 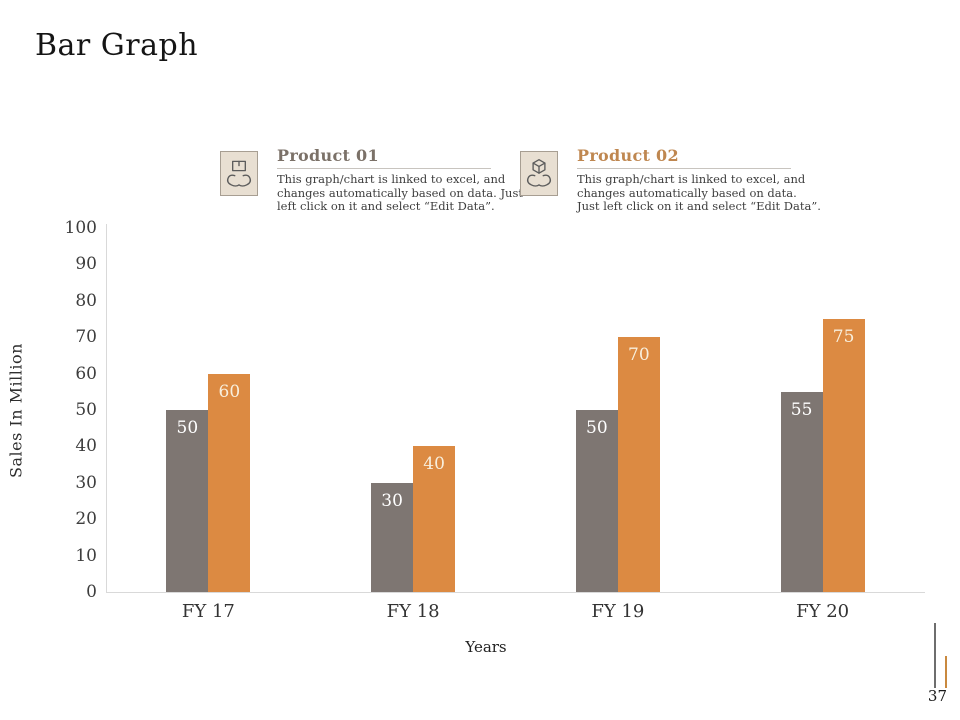 I want to click on bar-value-label: 60, so click(x=229, y=391).